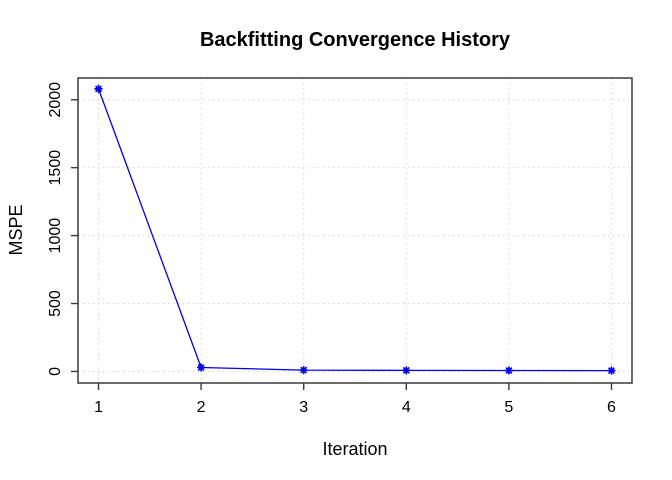 The image size is (672, 480). Describe the element at coordinates (354, 449) in the screenshot. I see `x-axis-label: Iteration` at that location.